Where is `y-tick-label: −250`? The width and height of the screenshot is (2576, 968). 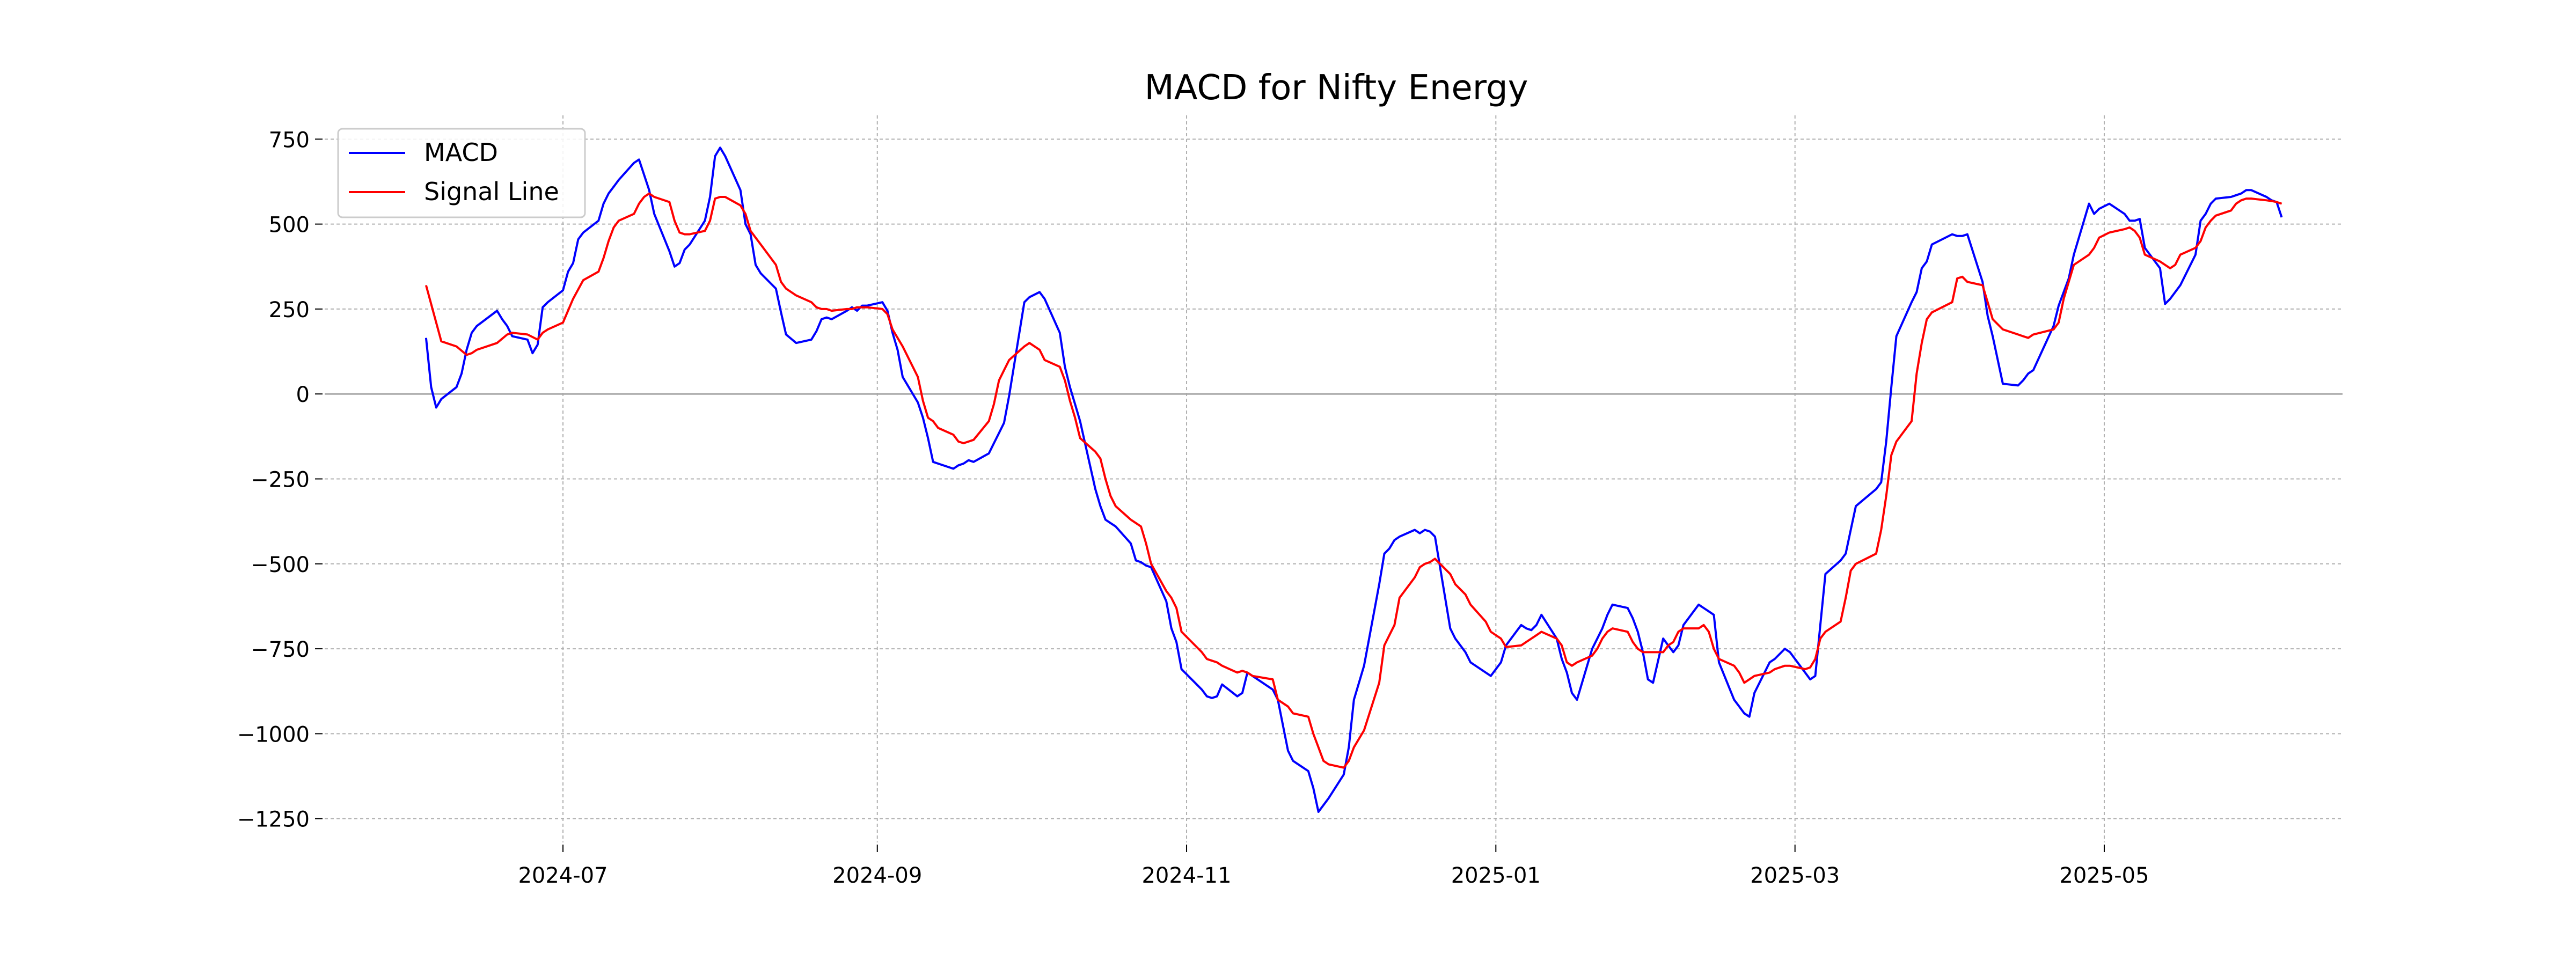
y-tick-label: −250 is located at coordinates (280, 480).